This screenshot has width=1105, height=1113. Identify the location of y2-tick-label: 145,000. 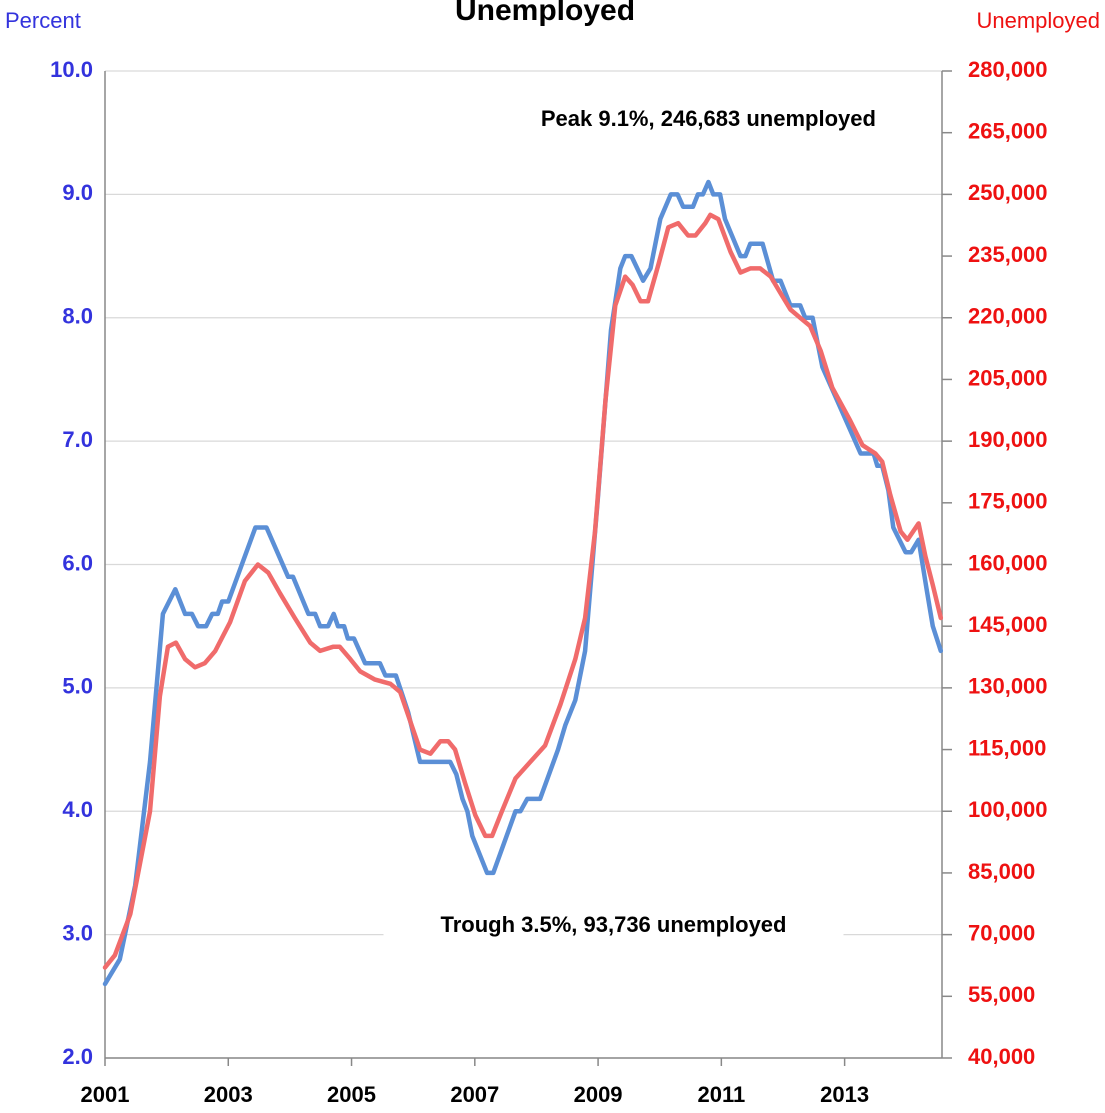
(1008, 624).